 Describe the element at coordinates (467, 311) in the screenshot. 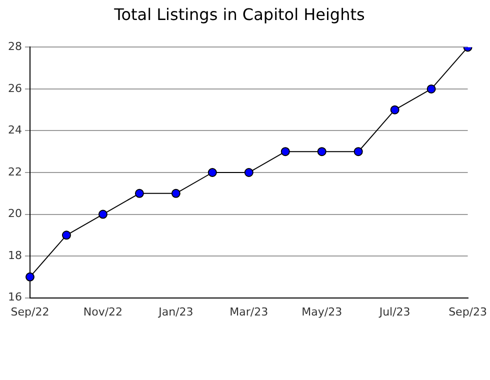

I see `x-tick-label: Sep/23` at that location.